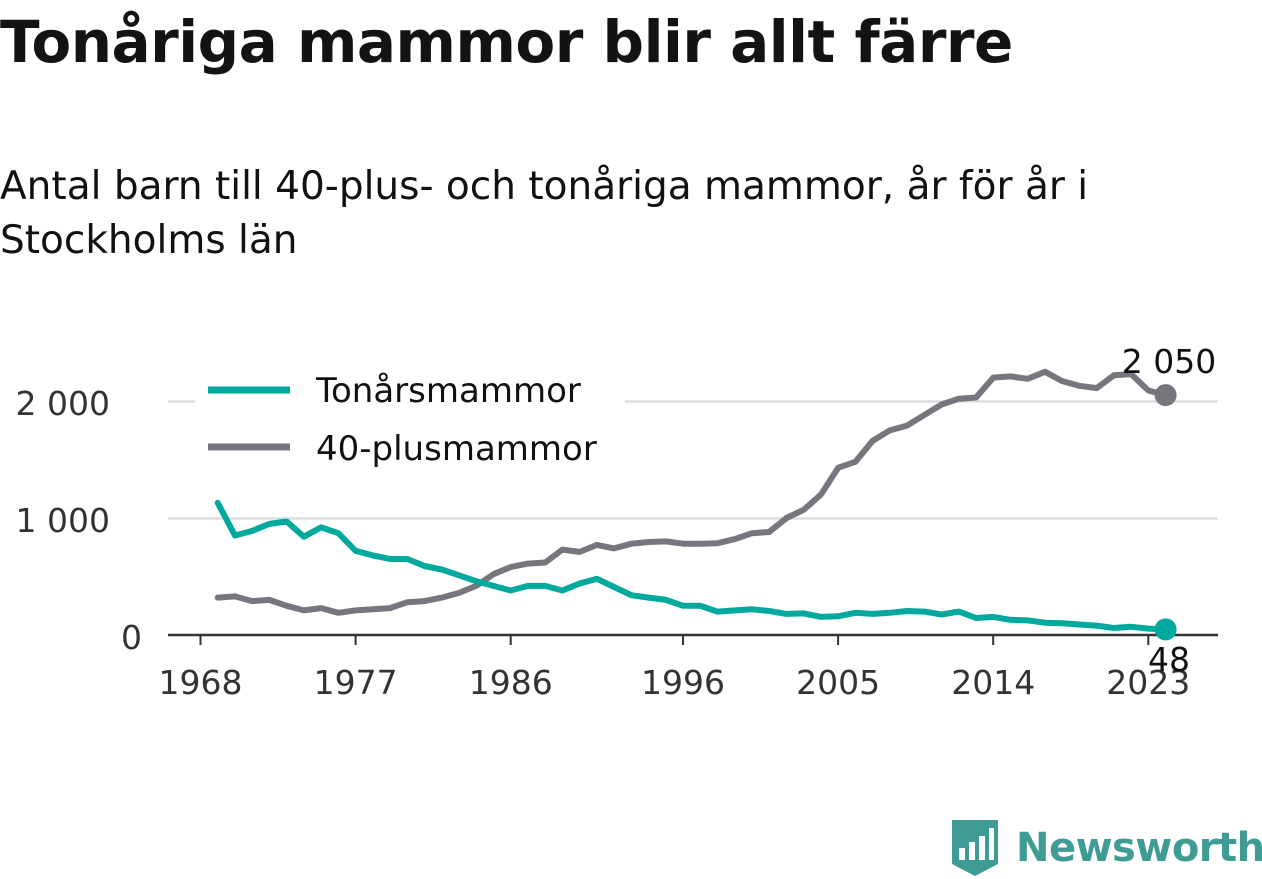  Describe the element at coordinates (448, 391) in the screenshot. I see `legend-label-teens: Tonårsmammor` at that location.